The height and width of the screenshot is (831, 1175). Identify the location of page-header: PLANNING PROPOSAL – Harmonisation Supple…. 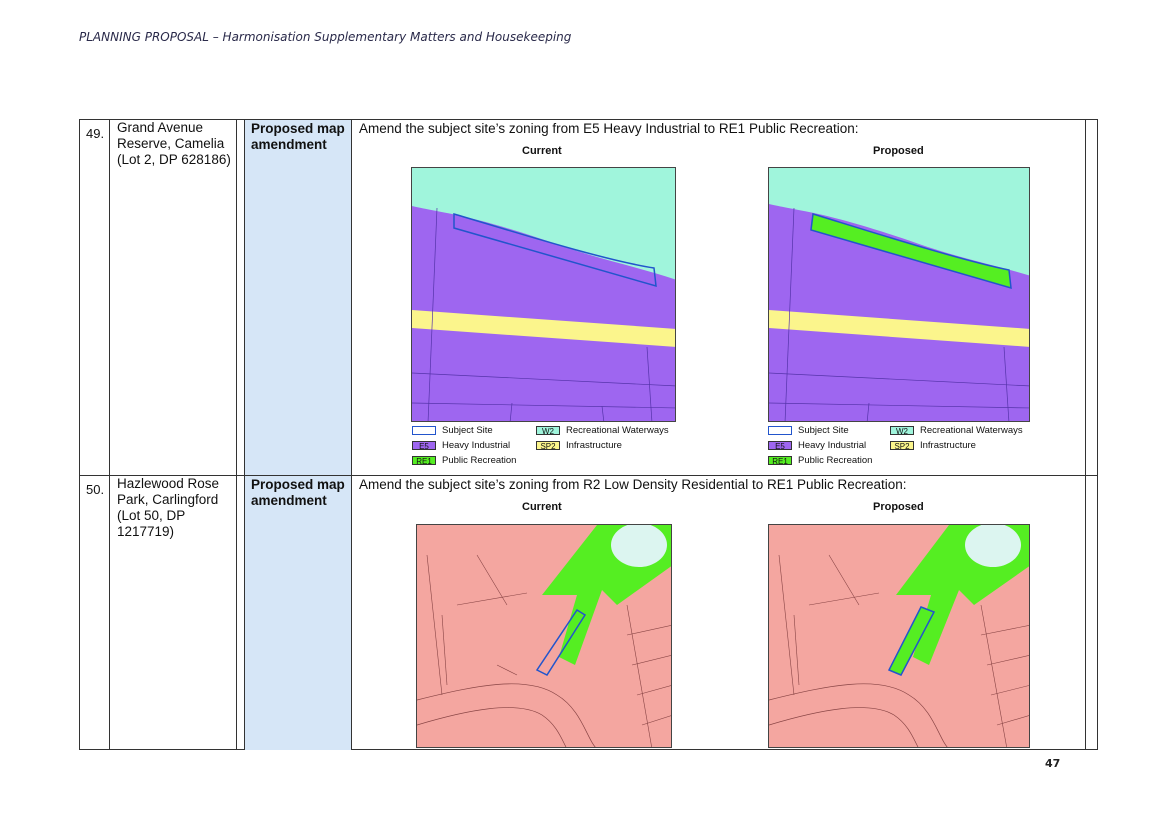
(325, 37).